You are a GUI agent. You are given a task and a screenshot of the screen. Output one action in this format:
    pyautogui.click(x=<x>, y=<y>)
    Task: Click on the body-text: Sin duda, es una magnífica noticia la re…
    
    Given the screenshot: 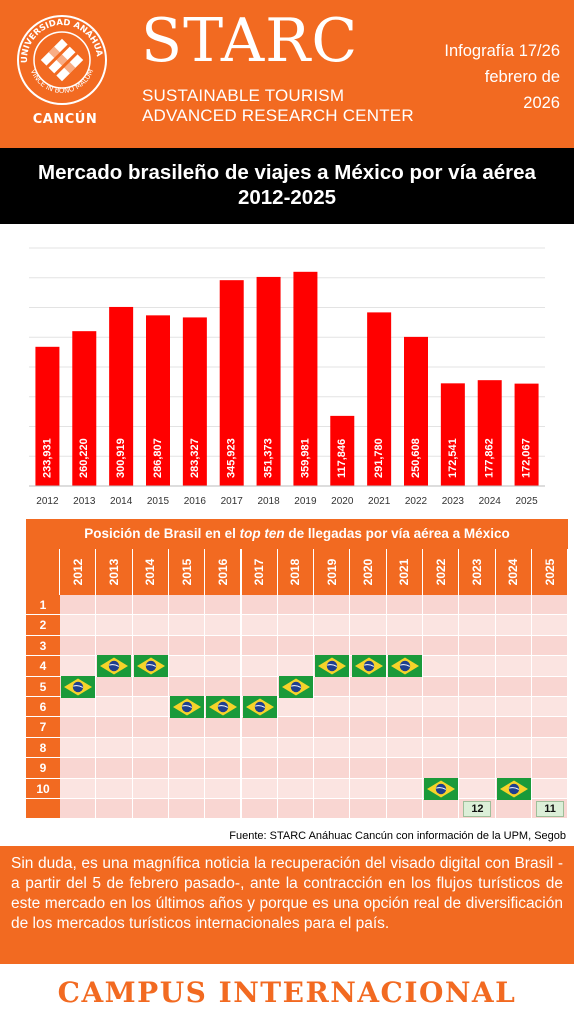 What is the action you would take?
    pyautogui.click(x=287, y=893)
    